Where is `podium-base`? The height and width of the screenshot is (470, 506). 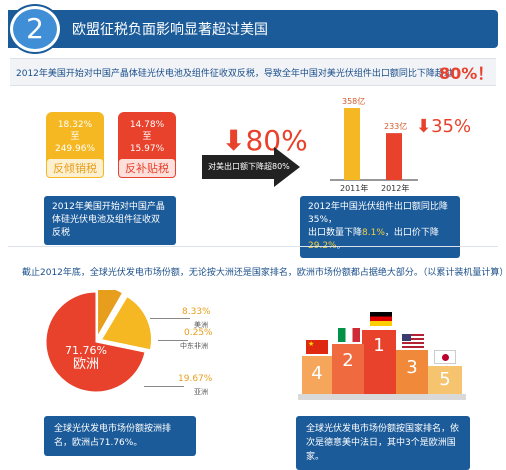 podium-base is located at coordinates (382, 397).